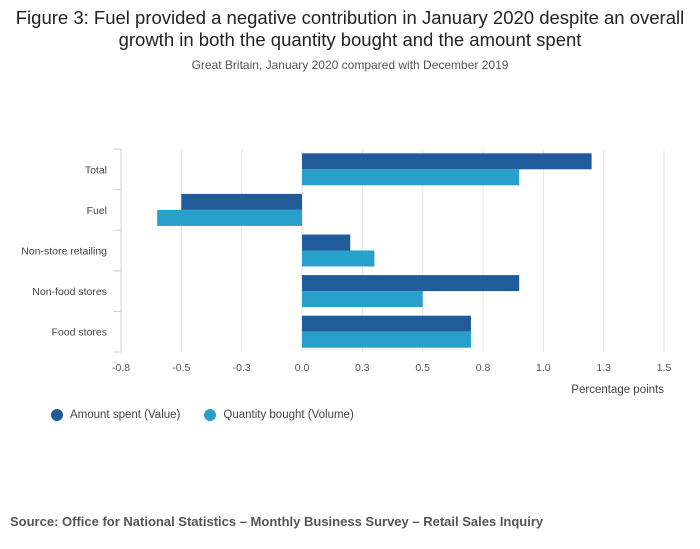 The width and height of the screenshot is (700, 549). What do you see at coordinates (64, 252) in the screenshot?
I see `category-label: Non-store retailing` at bounding box center [64, 252].